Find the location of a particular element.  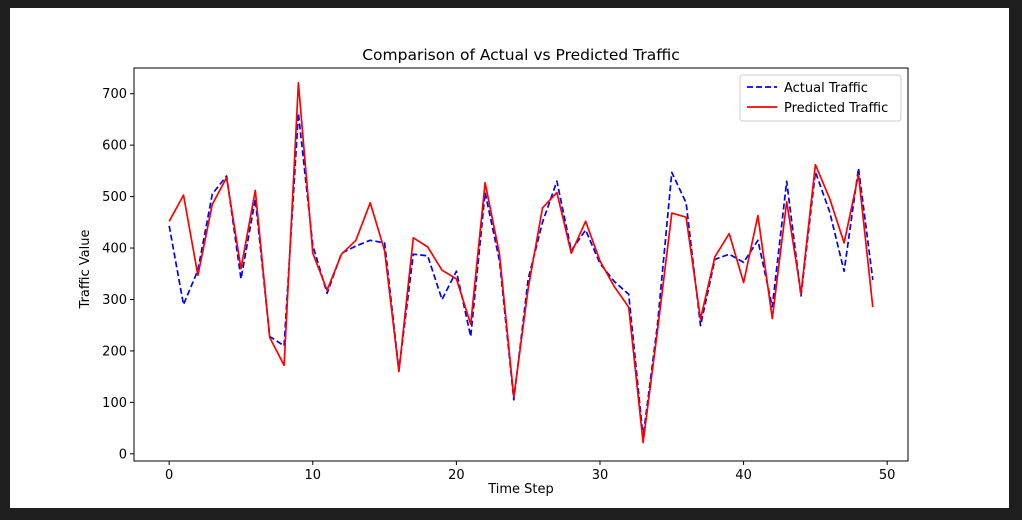

x-tick-label: 20 is located at coordinates (456, 475).